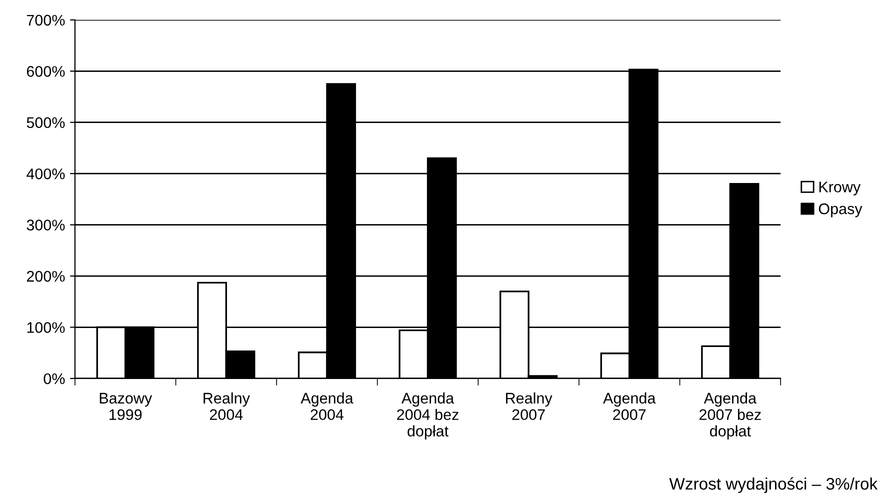 The image size is (882, 498). What do you see at coordinates (46, 327) in the screenshot?
I see `y-tick-label: 100%` at bounding box center [46, 327].